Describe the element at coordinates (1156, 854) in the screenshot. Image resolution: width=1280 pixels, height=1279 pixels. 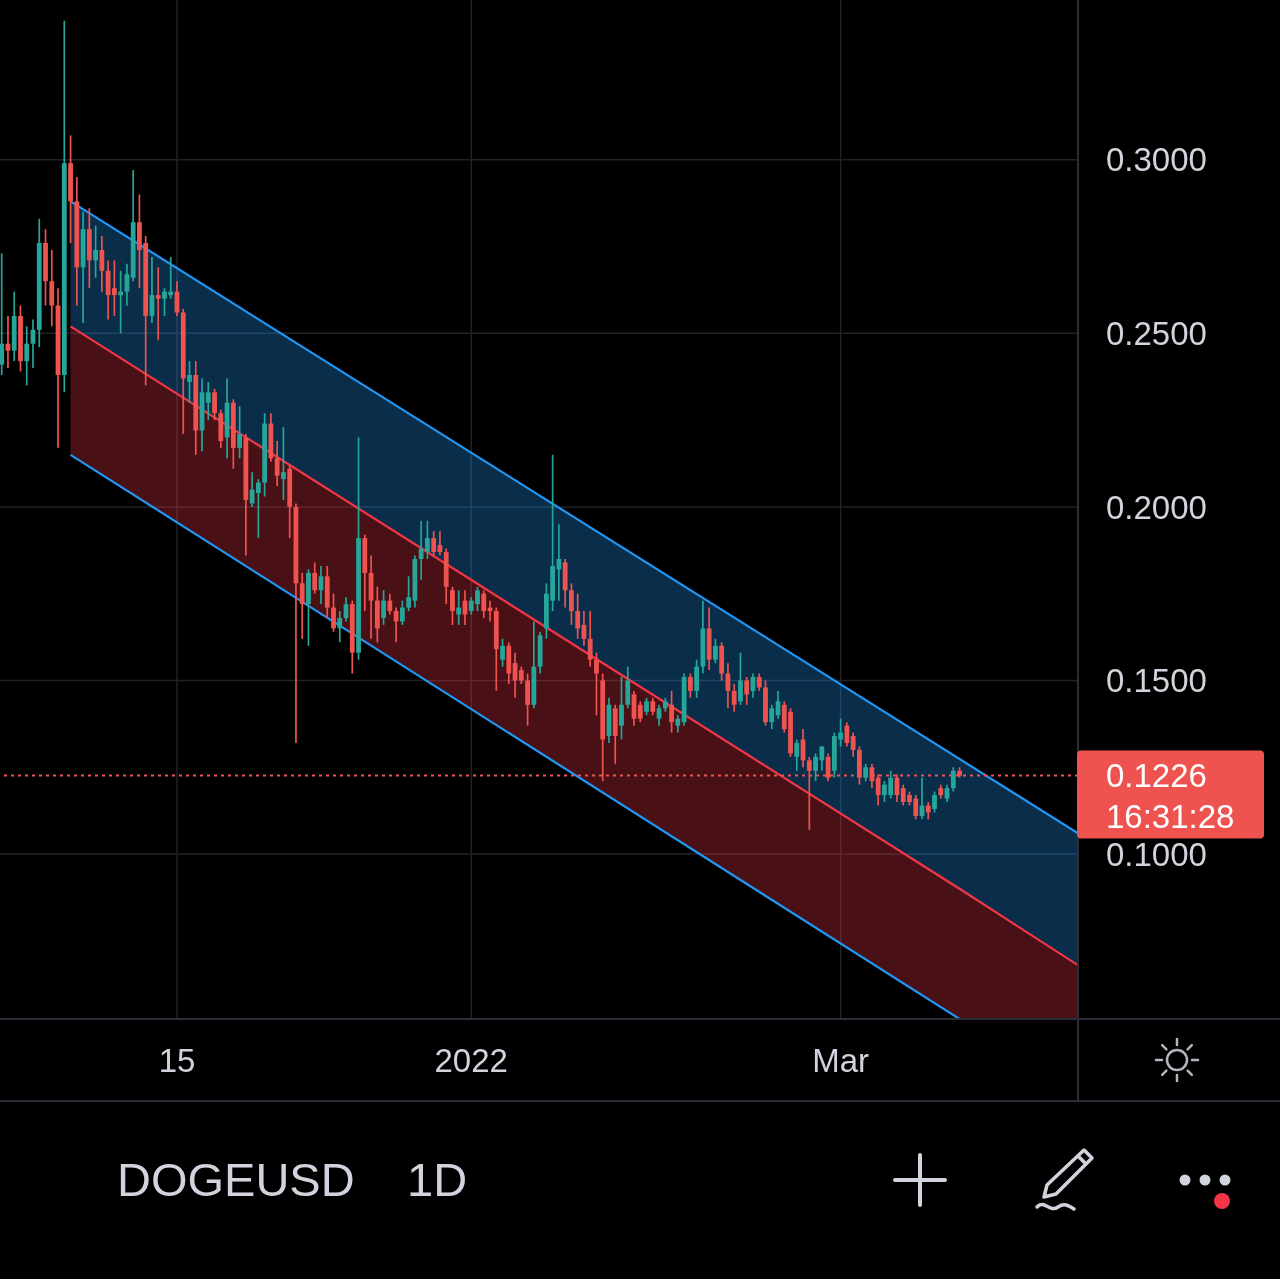
I see `y-tick-label: 0.1000` at that location.